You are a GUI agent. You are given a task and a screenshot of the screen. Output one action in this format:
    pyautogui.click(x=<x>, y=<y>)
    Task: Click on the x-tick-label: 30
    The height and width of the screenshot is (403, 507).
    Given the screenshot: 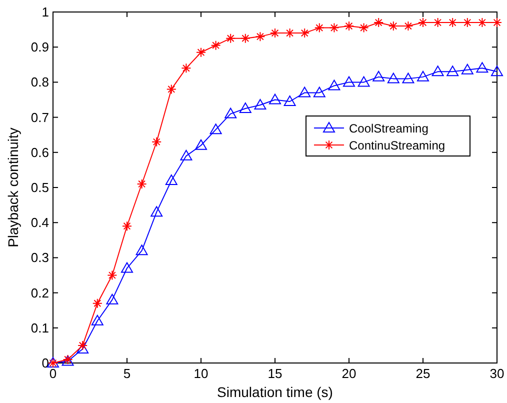 What is the action you would take?
    pyautogui.click(x=497, y=373)
    